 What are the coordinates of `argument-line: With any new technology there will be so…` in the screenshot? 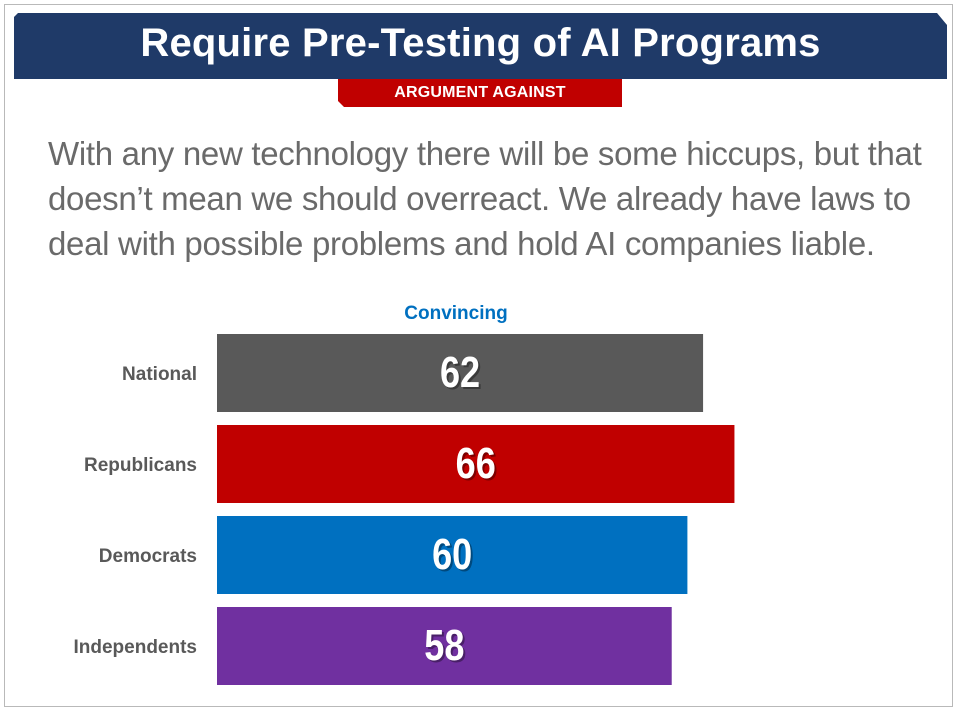 It's located at (485, 153).